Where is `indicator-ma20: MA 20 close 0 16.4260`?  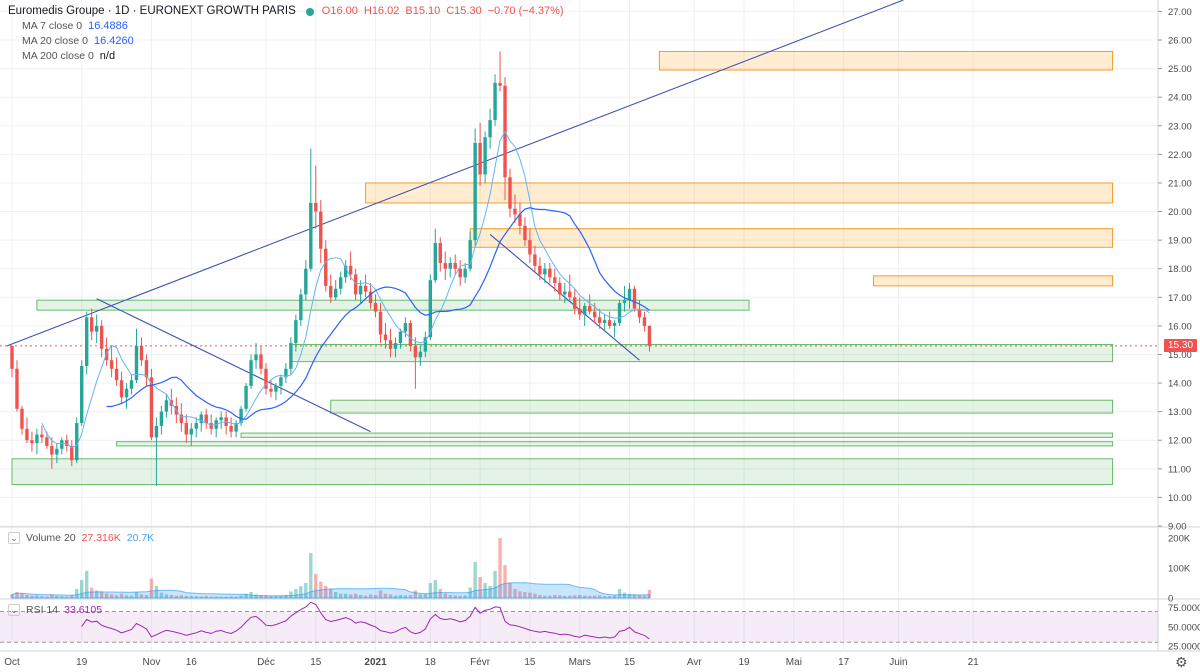
indicator-ma20: MA 20 close 0 16.4260 is located at coordinates (293, 41).